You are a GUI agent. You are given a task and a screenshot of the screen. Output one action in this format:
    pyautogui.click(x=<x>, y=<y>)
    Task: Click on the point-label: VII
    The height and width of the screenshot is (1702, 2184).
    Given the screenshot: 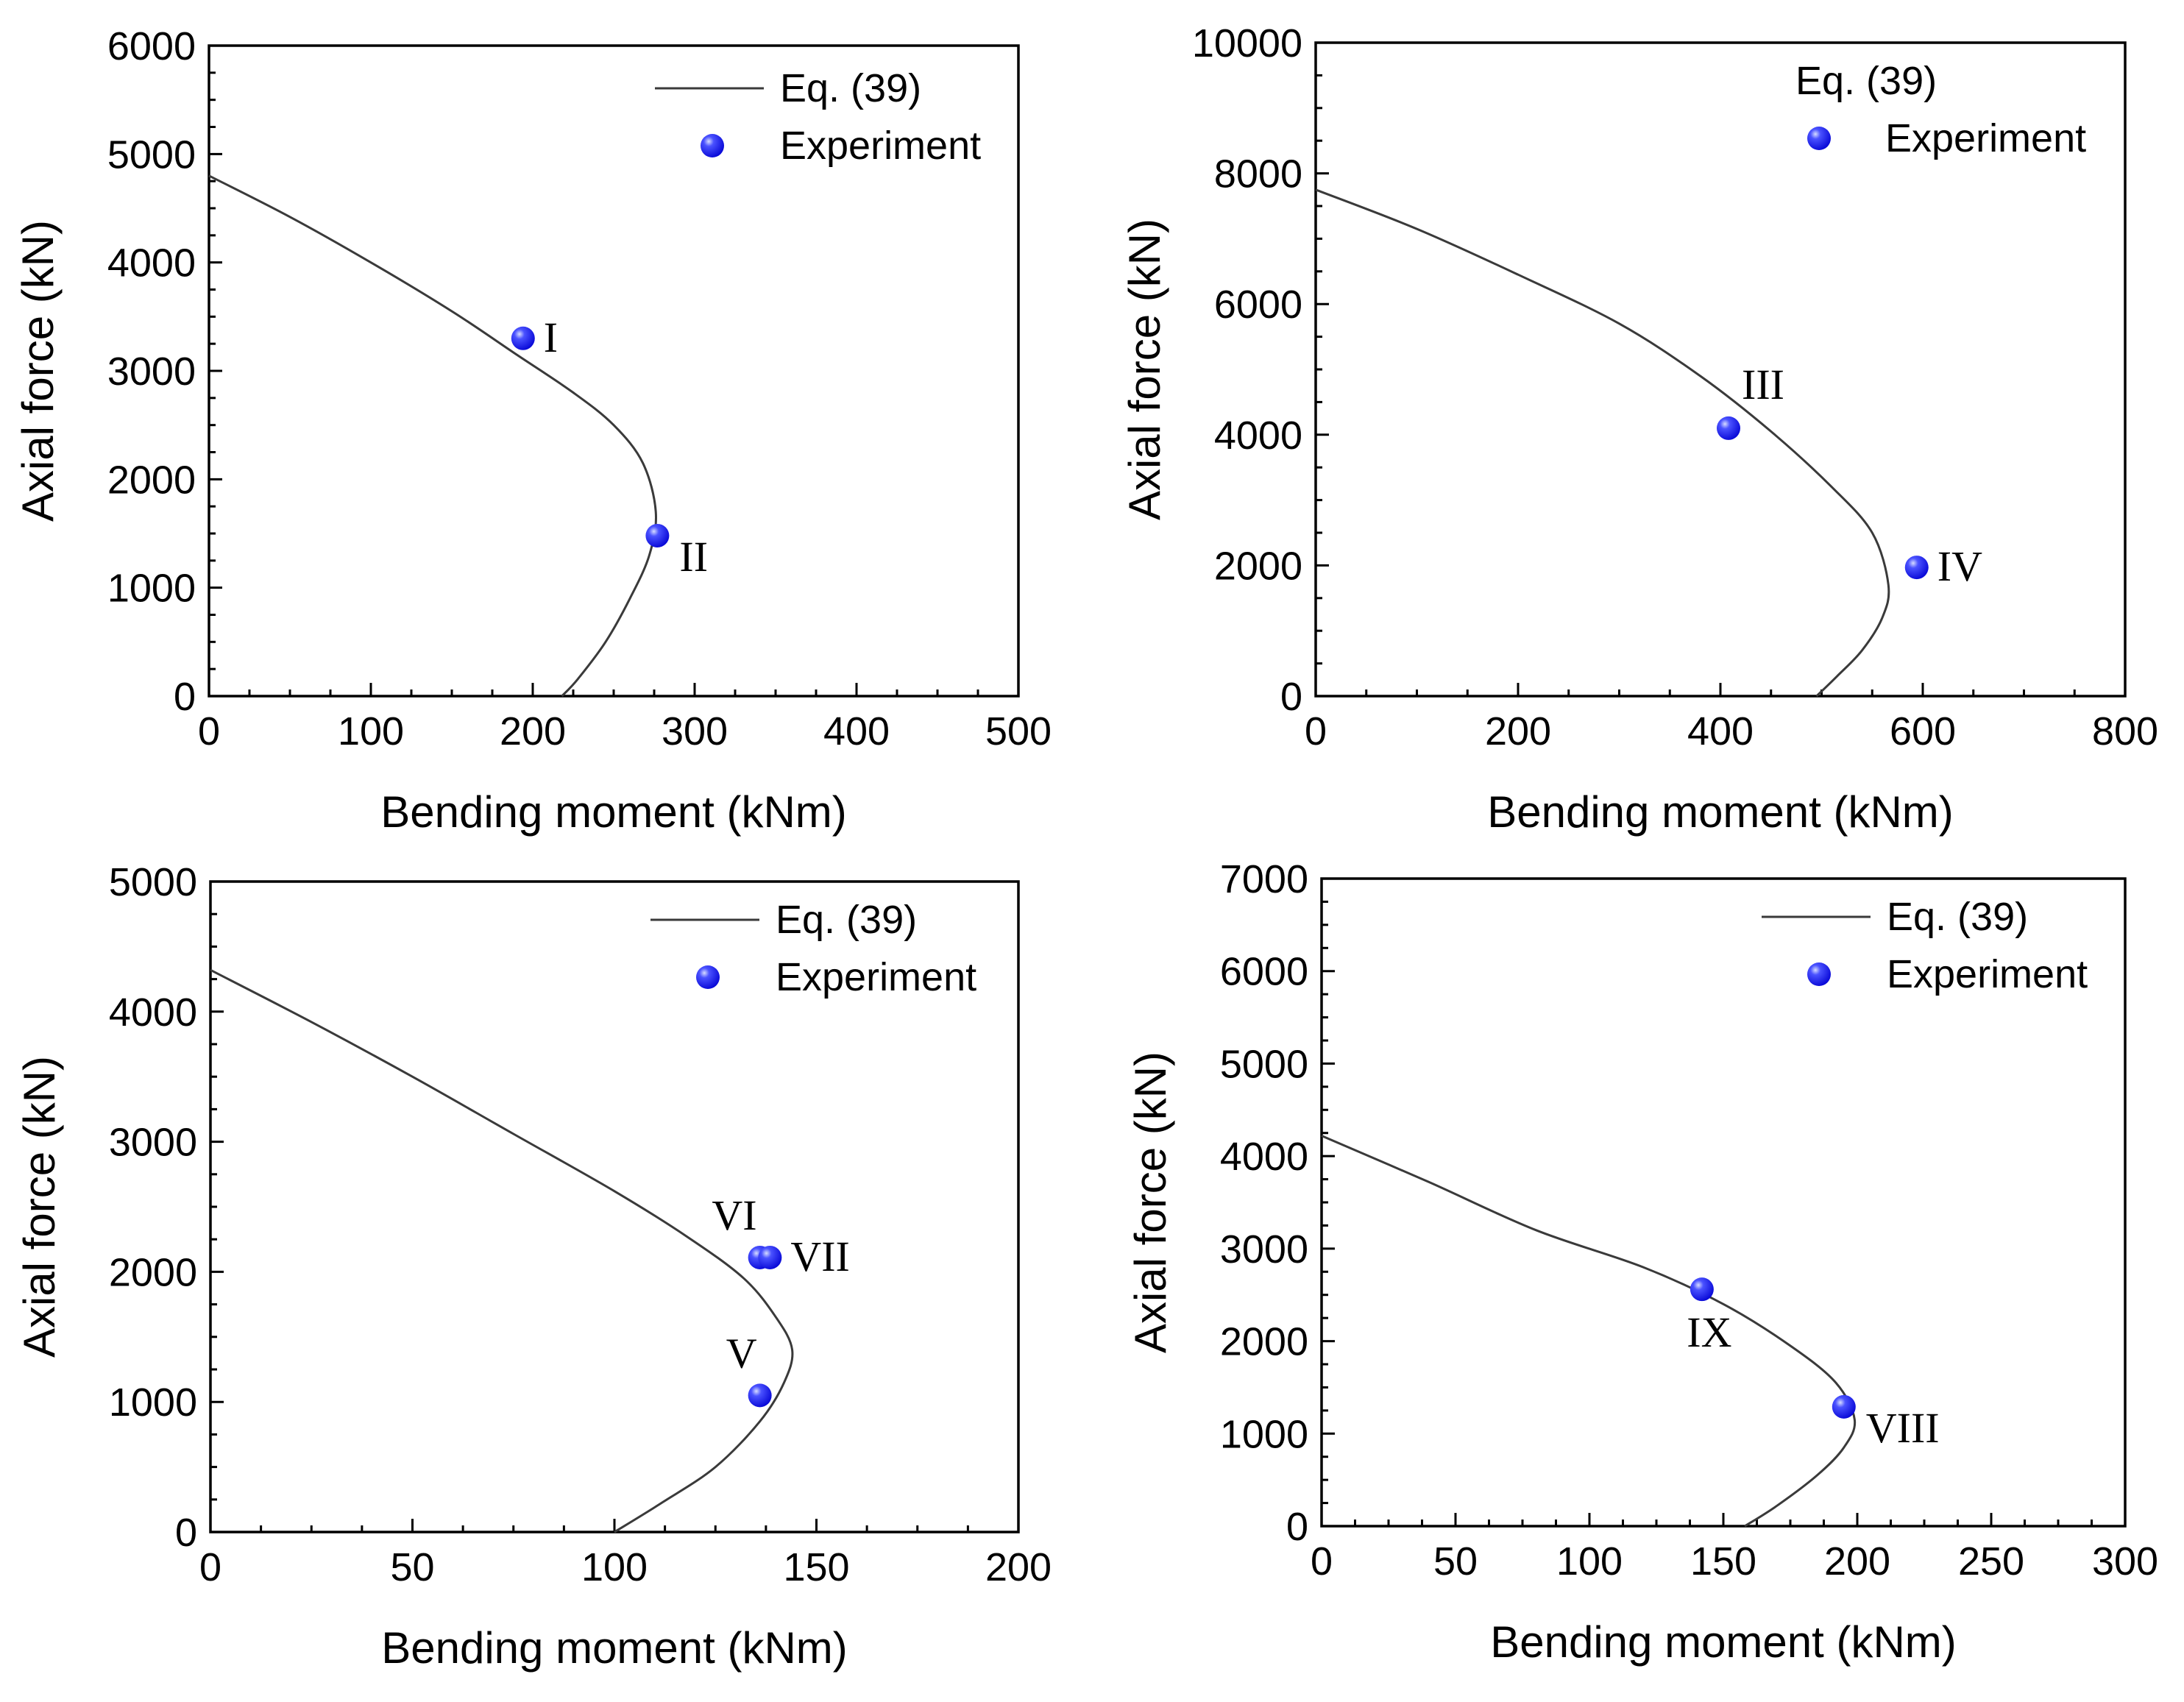 What is the action you would take?
    pyautogui.click(x=820, y=1256)
    